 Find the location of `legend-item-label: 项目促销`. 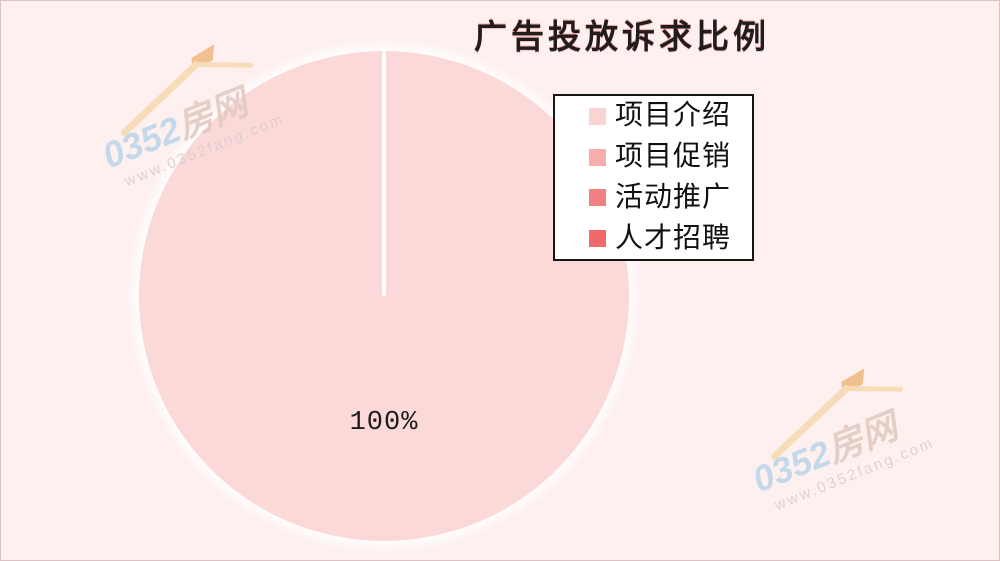

legend-item-label: 项目促销 is located at coordinates (673, 157).